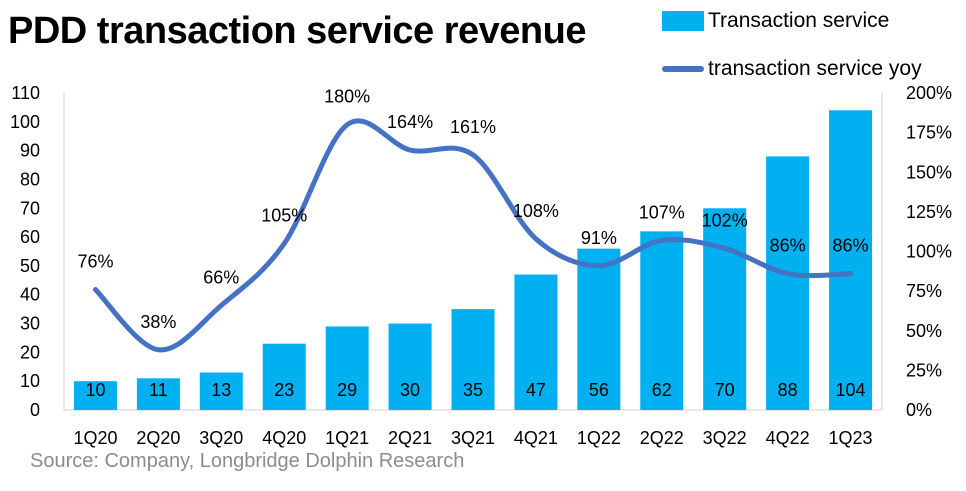  What do you see at coordinates (297, 31) in the screenshot?
I see `chart-title: PDD transaction service revenue` at bounding box center [297, 31].